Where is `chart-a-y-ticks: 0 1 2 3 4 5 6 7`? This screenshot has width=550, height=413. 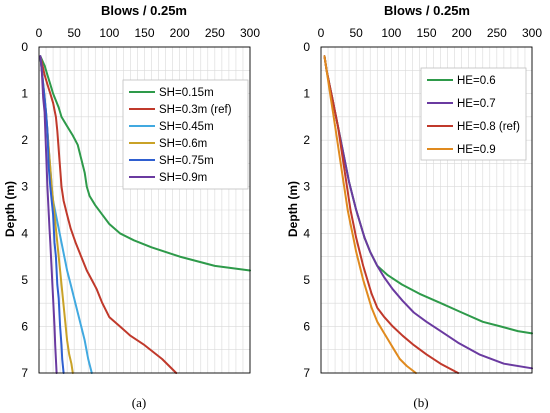
chart-a-y-ticks: 0 1 2 3 4 5 6 7 is located at coordinates (24, 210).